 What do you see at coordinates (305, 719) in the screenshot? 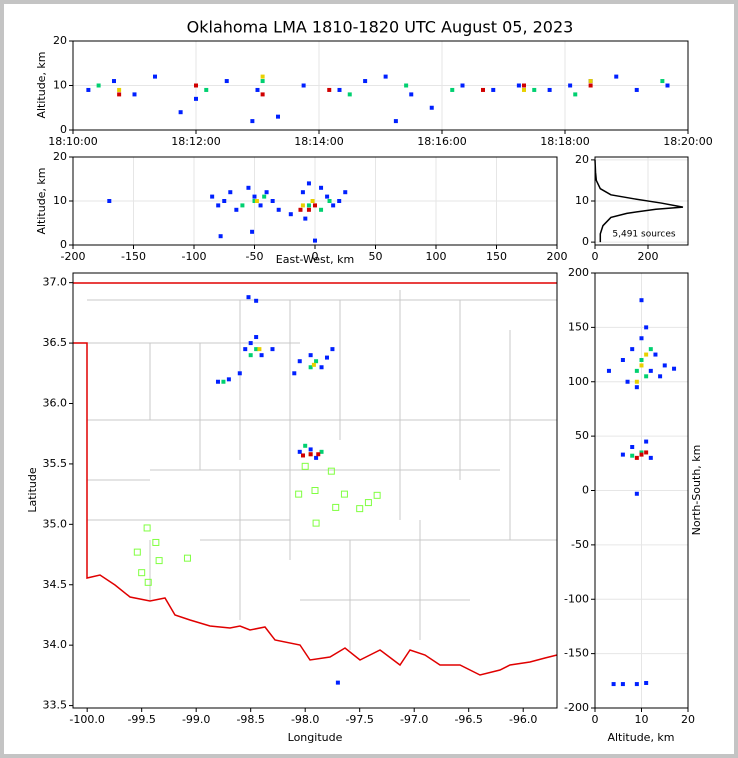
I see `x-tick-label: -98.0` at bounding box center [305, 719].